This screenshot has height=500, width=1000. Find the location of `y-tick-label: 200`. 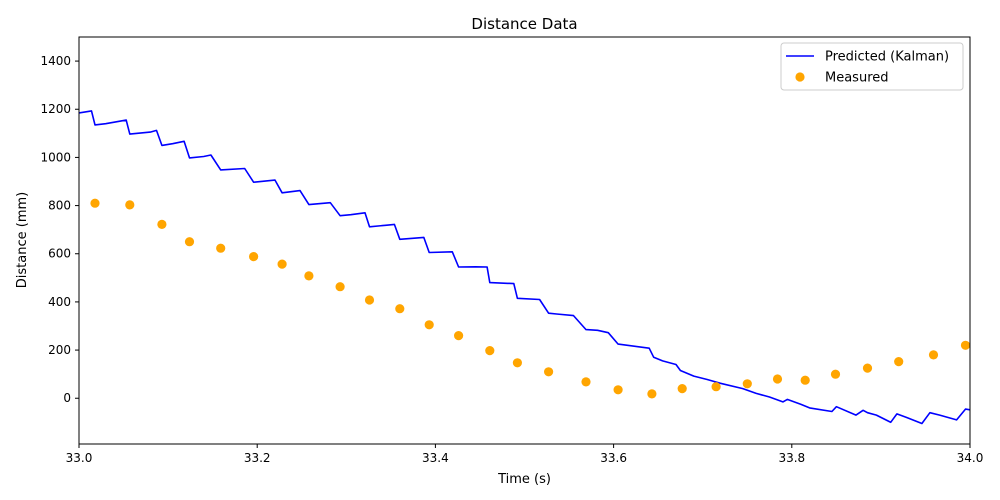

y-tick-label: 200 is located at coordinates (59, 350).